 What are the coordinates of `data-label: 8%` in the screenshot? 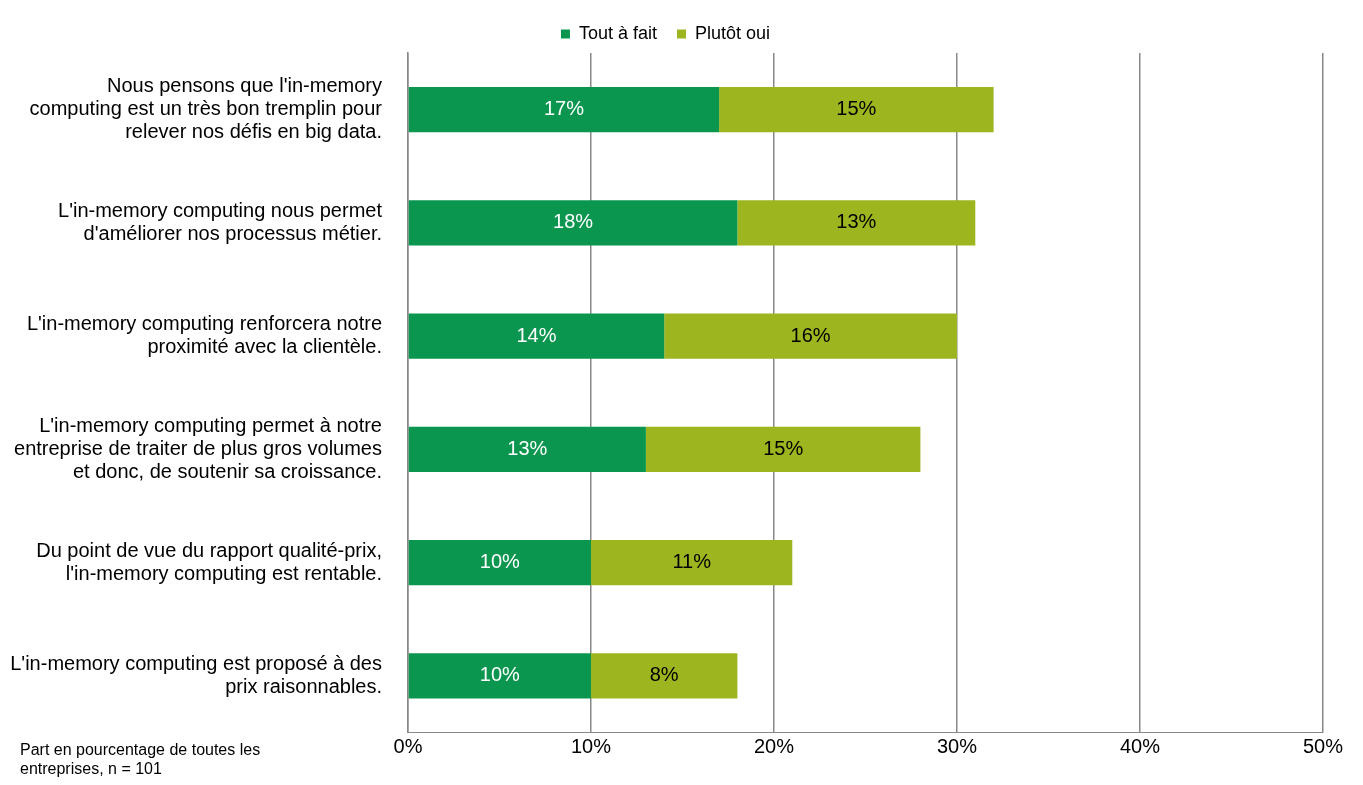 It's located at (664, 674).